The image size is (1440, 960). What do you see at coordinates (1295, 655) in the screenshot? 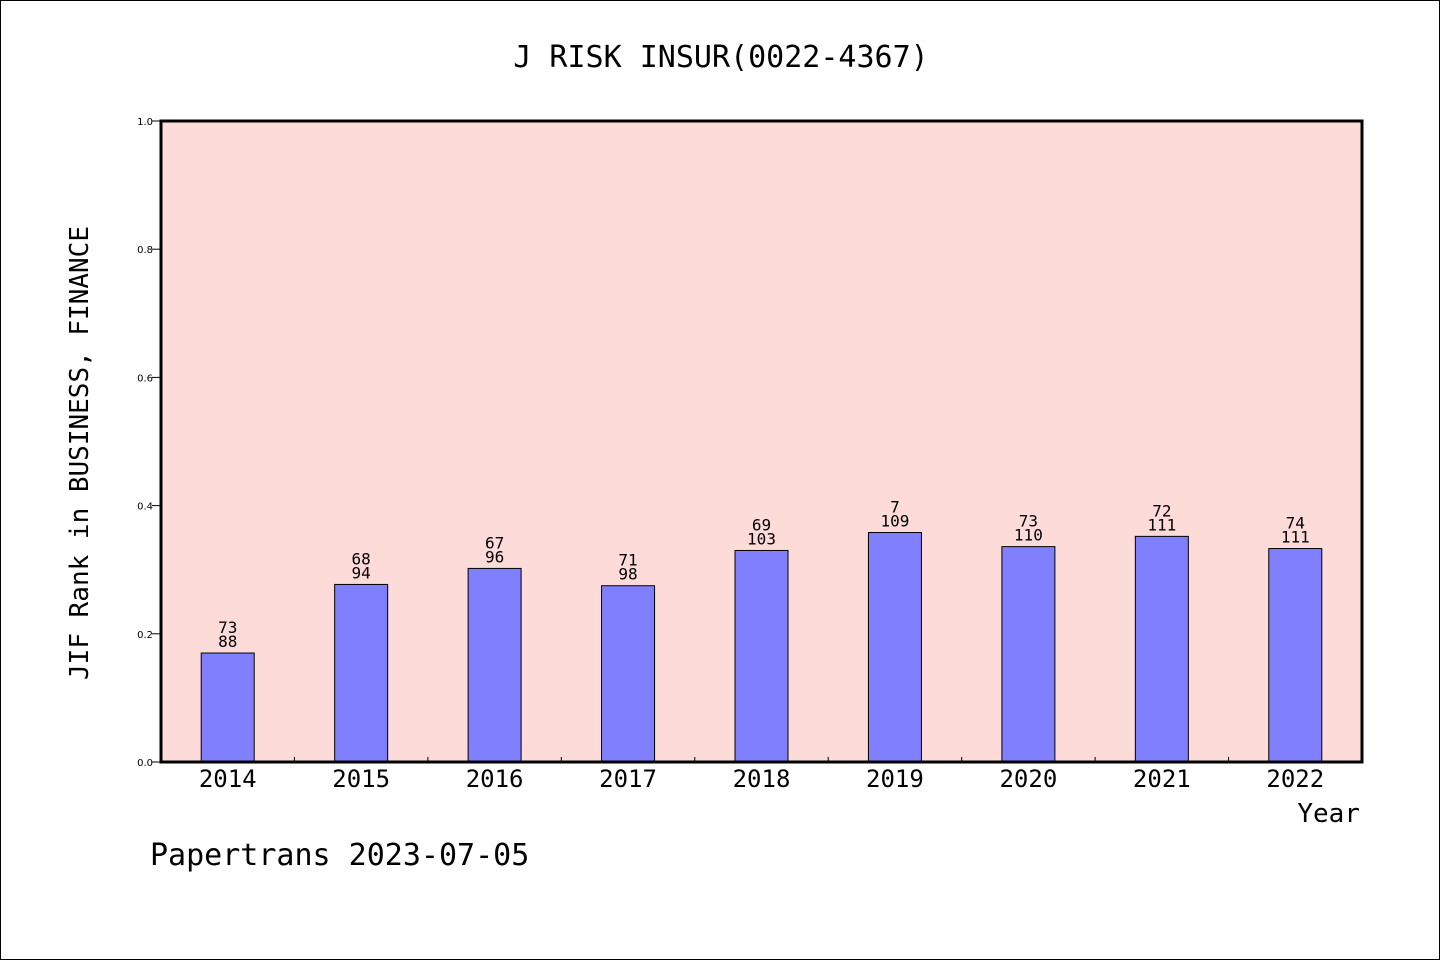
I see `bar-2022` at bounding box center [1295, 655].